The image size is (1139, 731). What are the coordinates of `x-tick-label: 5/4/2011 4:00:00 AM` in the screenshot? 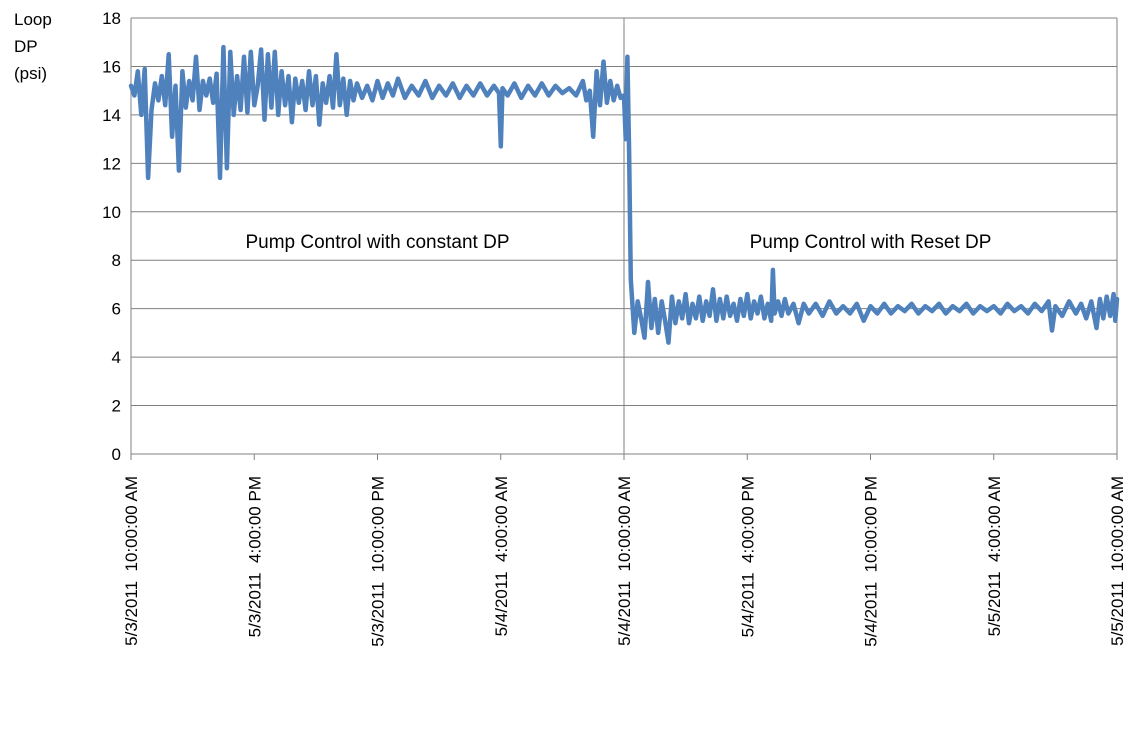 It's located at (501, 556).